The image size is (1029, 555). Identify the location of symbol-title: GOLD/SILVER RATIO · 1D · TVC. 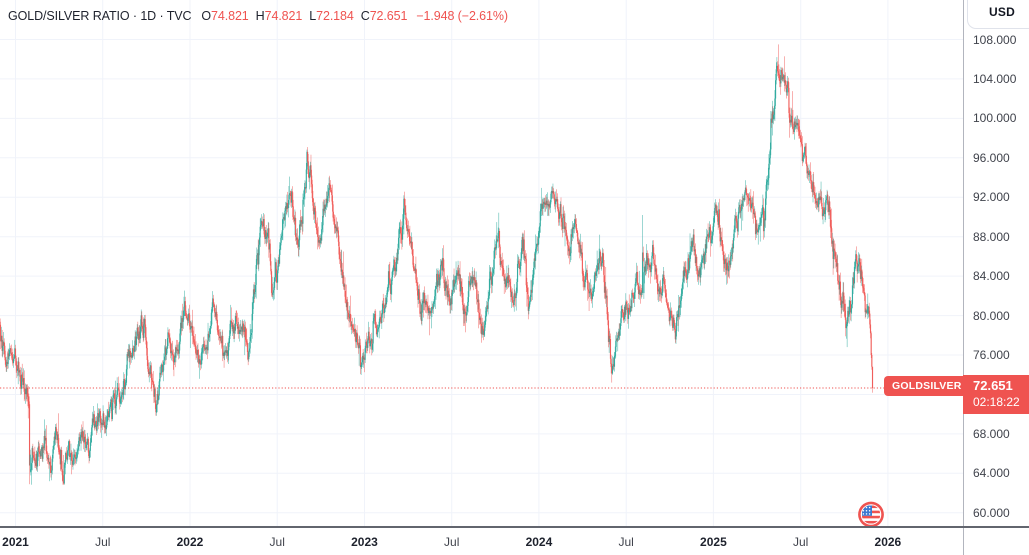
(100, 15).